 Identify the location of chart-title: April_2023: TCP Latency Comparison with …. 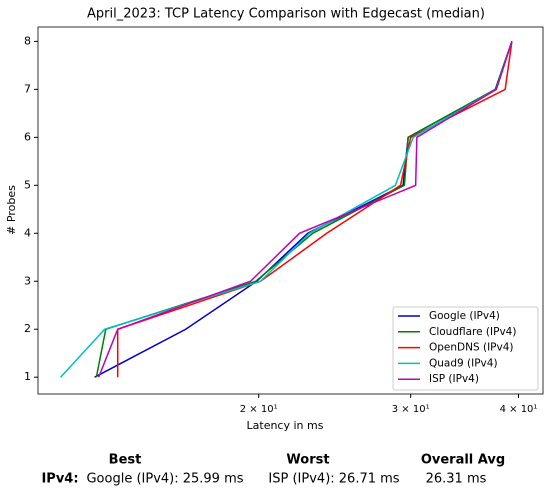
(286, 14).